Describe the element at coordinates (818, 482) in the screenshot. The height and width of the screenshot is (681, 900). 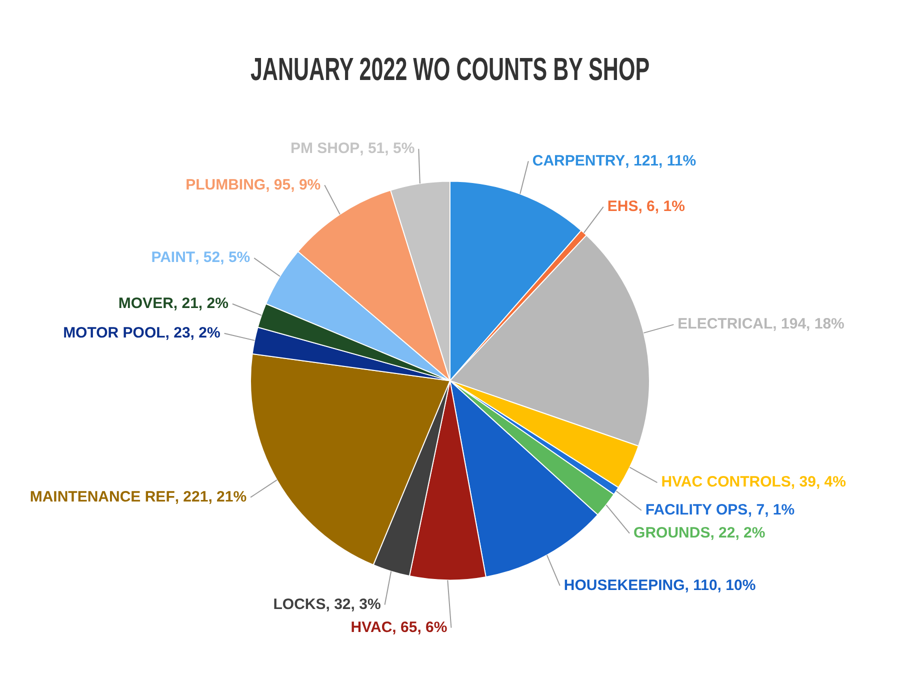
I see `data-label: , 39, 4%` at that location.